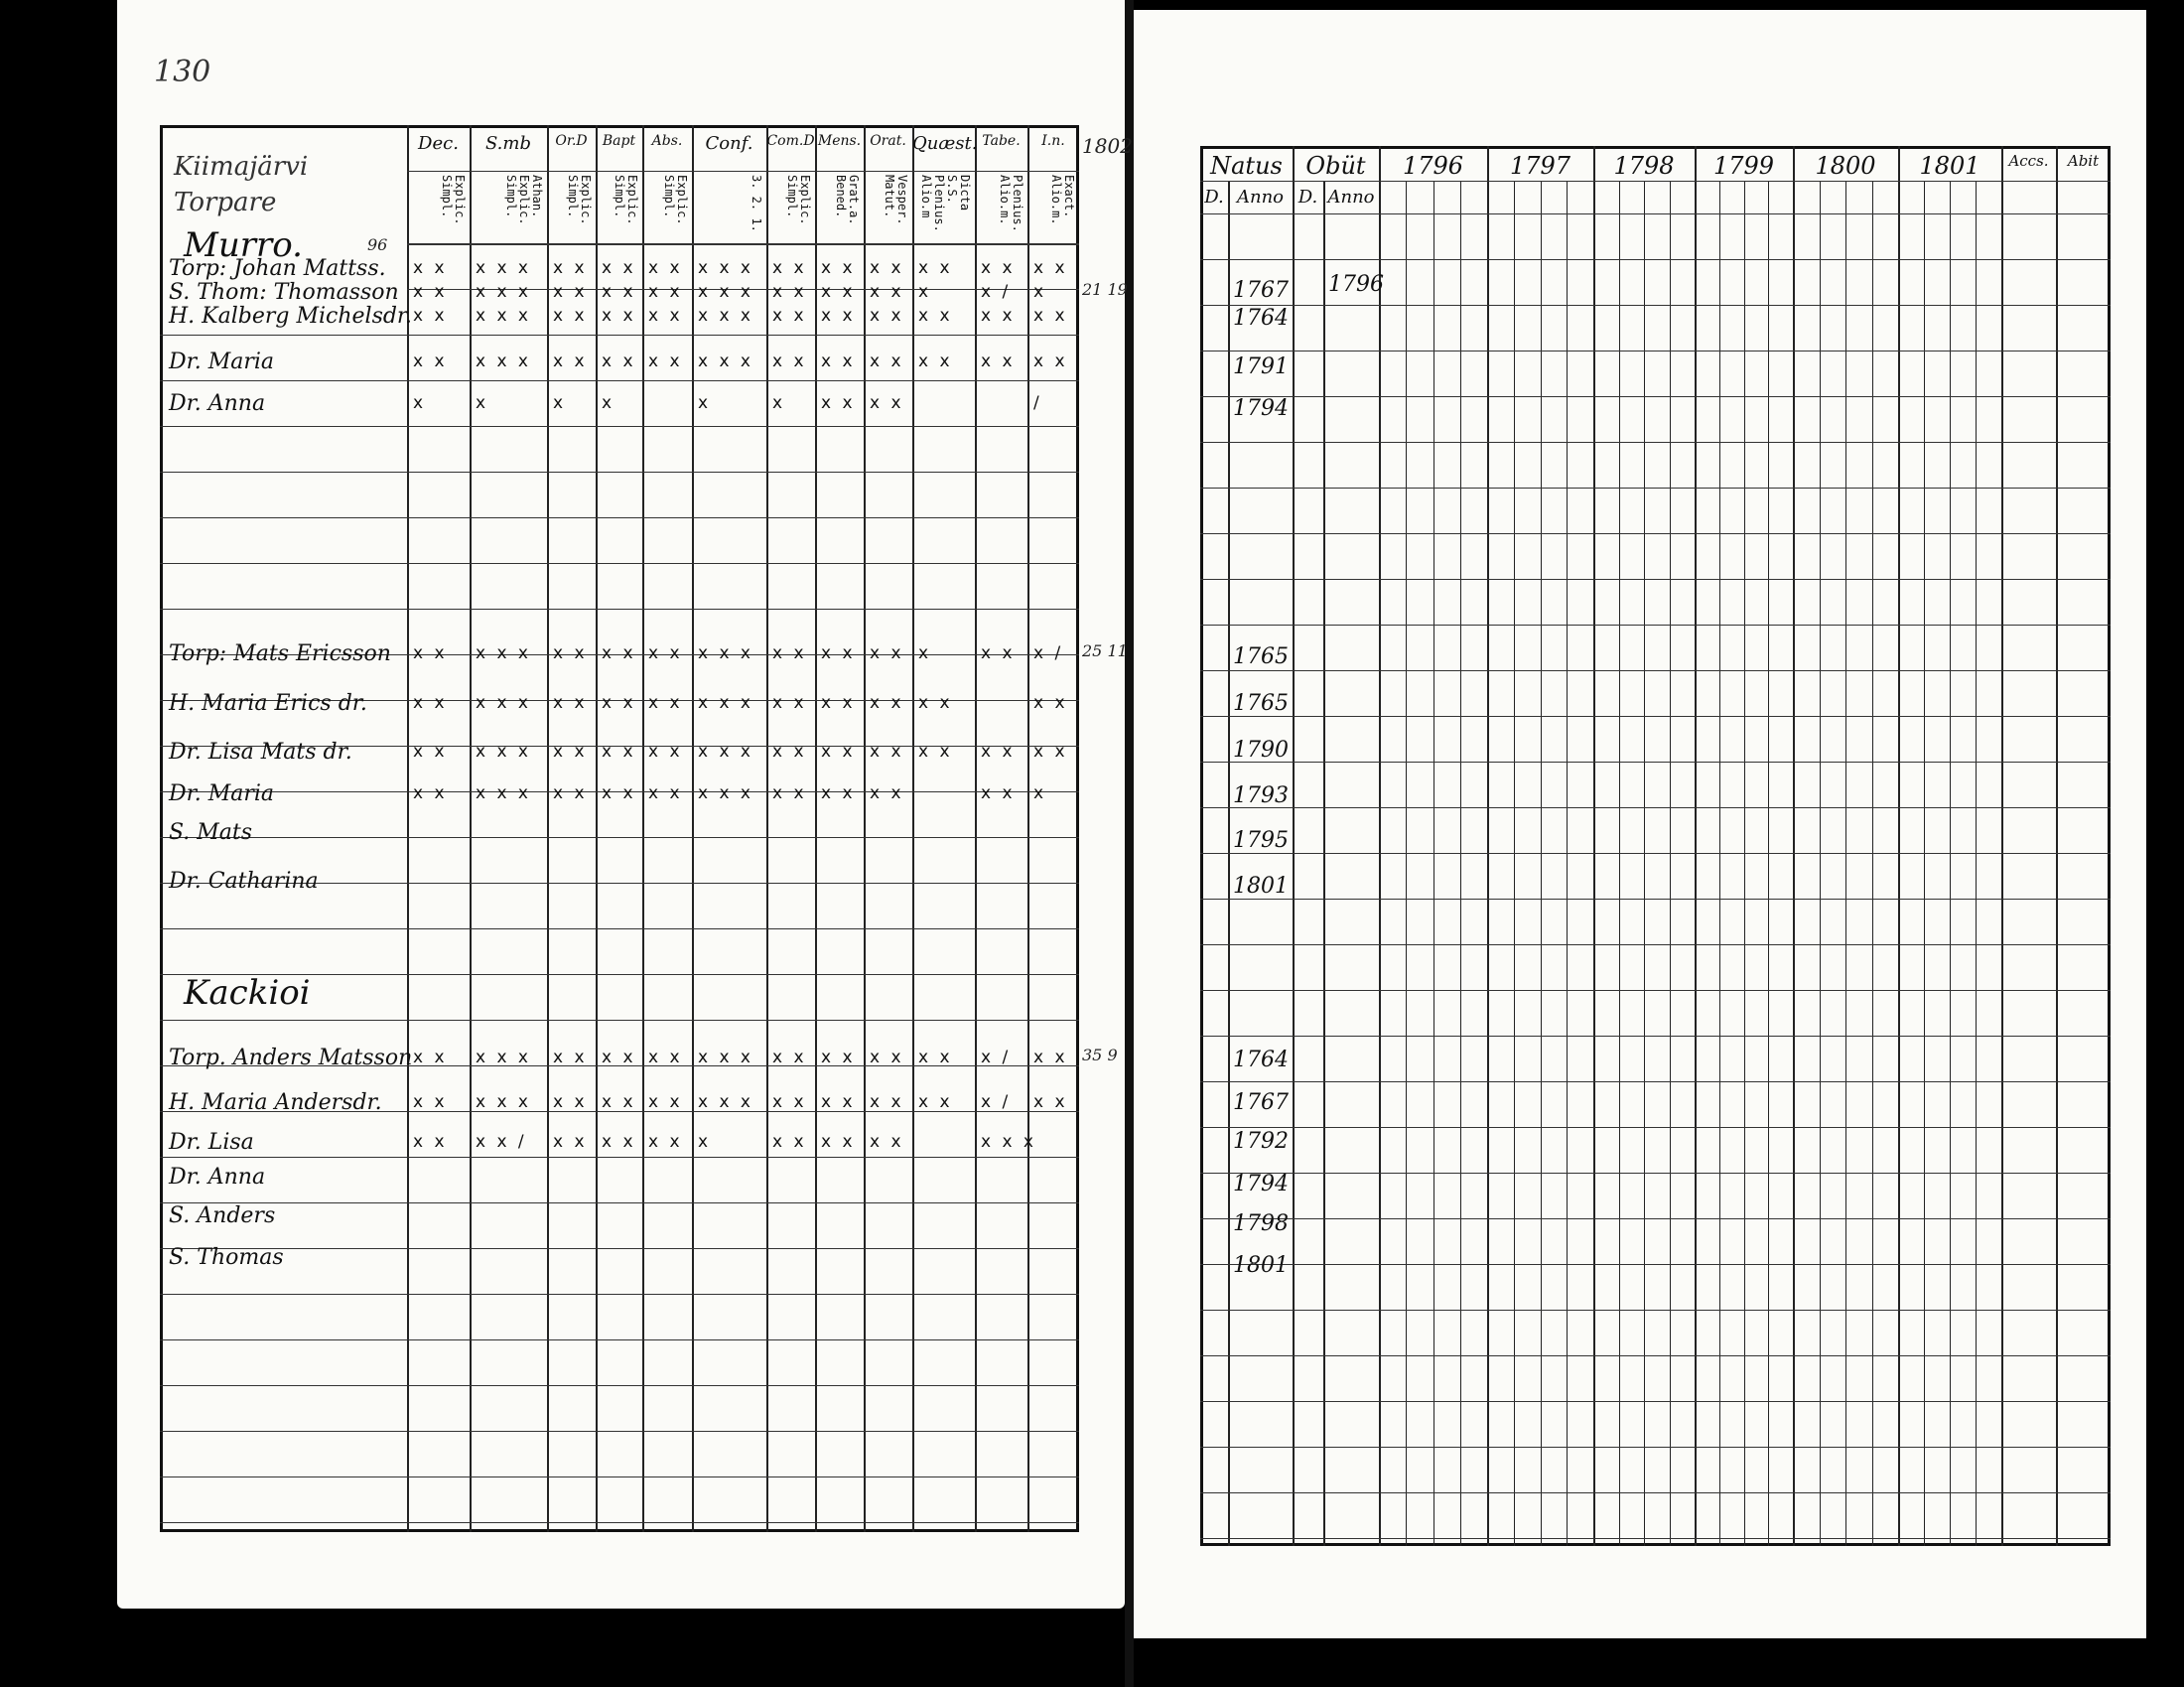  I want to click on column-subheader: D., so click(1214, 197).